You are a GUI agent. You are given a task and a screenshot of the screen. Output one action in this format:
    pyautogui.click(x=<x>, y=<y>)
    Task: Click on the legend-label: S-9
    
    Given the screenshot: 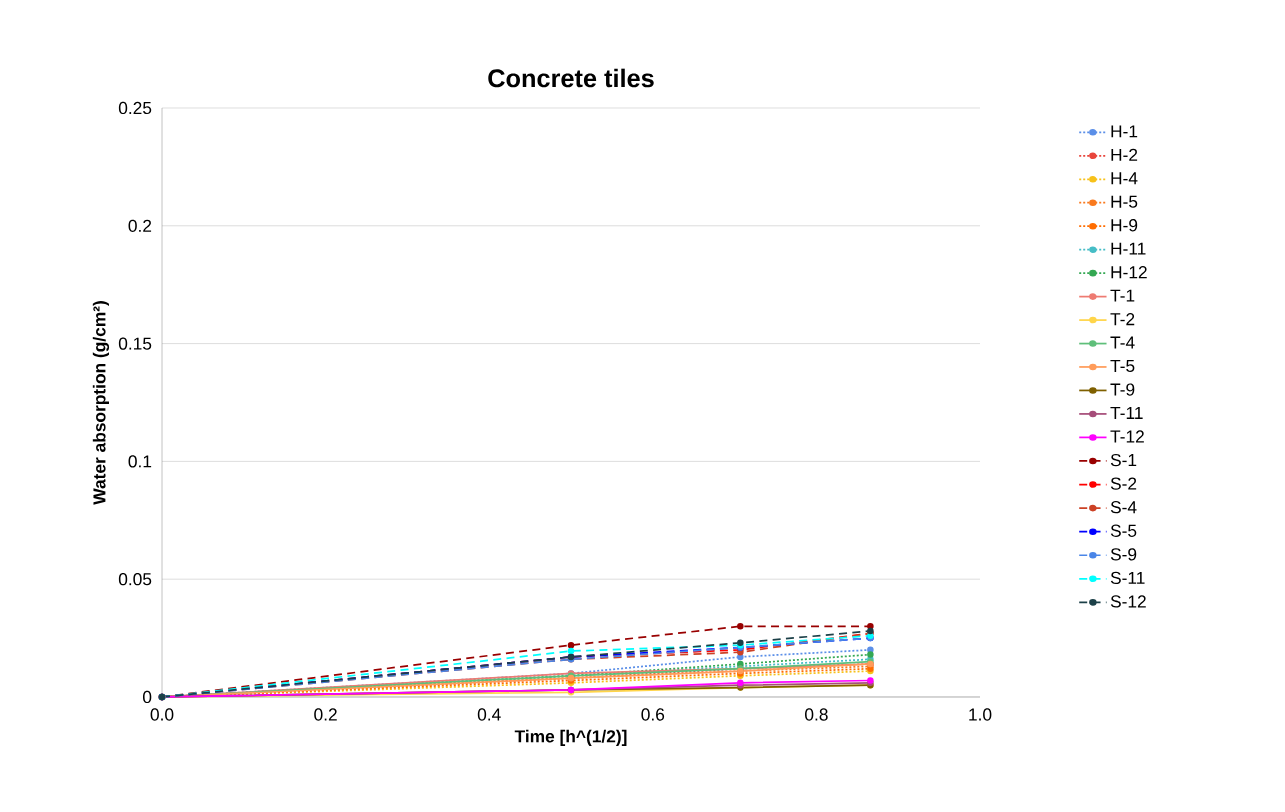 What is the action you would take?
    pyautogui.click(x=1123, y=554)
    